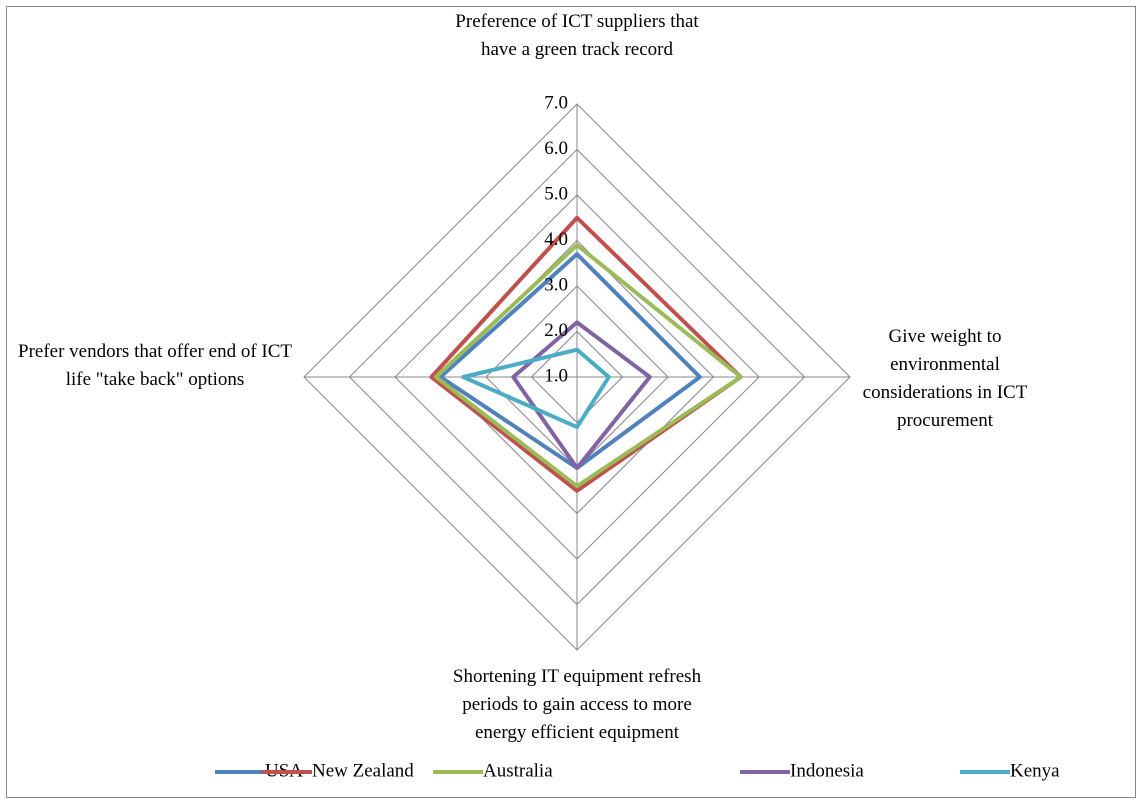  Describe the element at coordinates (363, 770) in the screenshot. I see `legend-label: New Zealand` at that location.